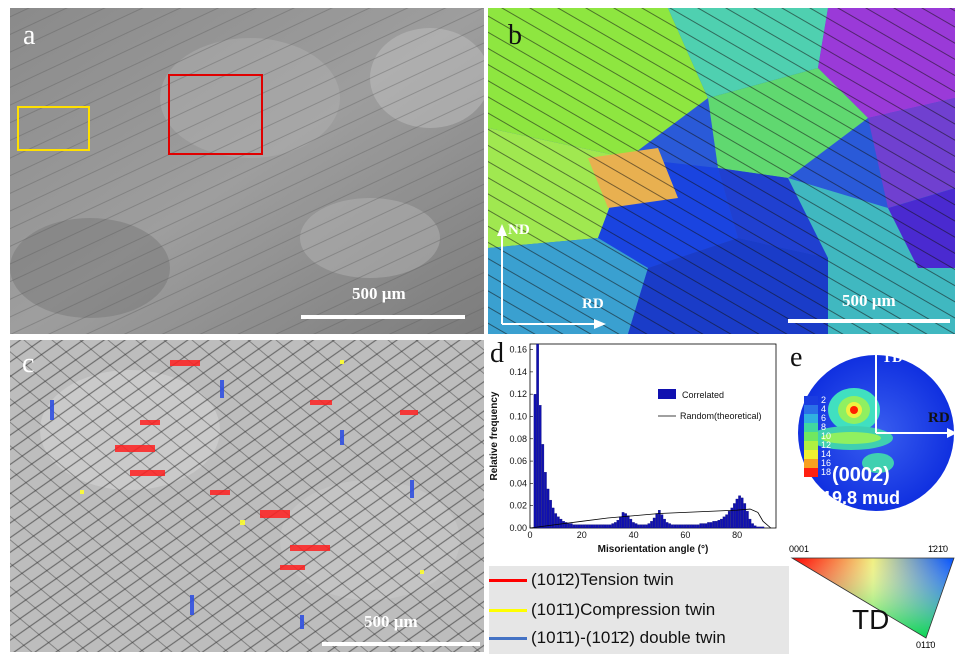 This screenshot has width=957, height=655. Describe the element at coordinates (737, 535) in the screenshot. I see `x-tick-label: 80` at that location.